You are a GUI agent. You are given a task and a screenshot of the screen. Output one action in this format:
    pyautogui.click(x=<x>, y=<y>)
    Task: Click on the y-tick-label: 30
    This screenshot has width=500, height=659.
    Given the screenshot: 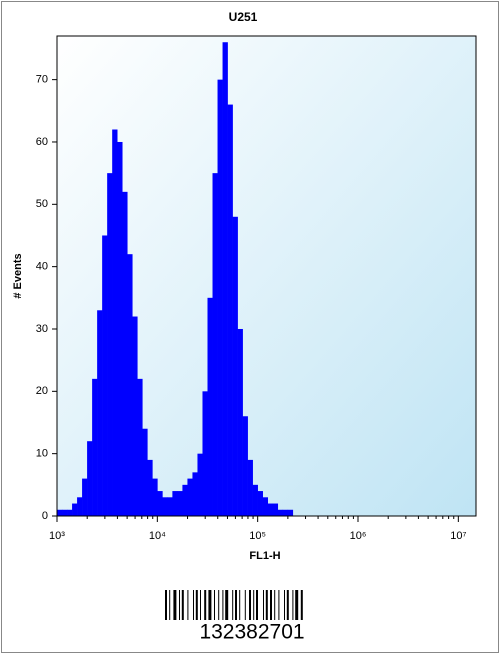 What is the action you would take?
    pyautogui.click(x=42, y=329)
    